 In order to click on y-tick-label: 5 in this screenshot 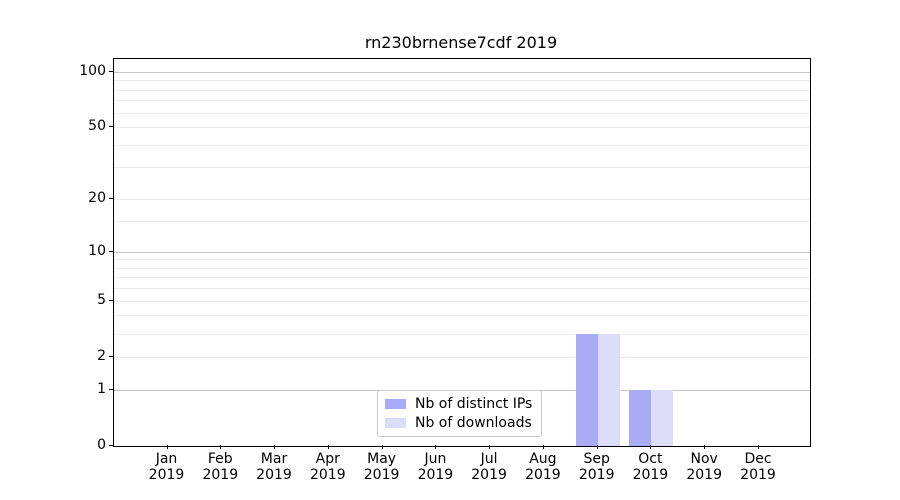, I will do `click(101, 299)`.